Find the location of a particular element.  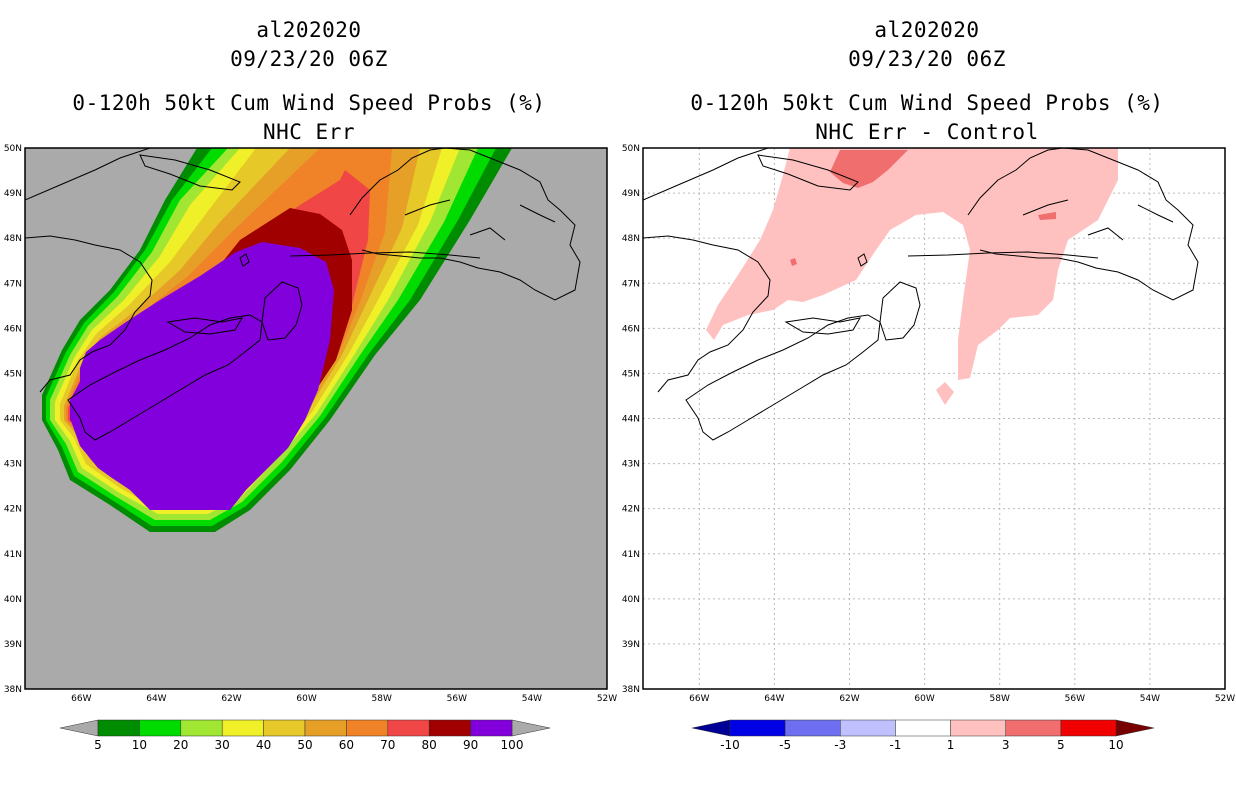

right-lon-labels: 66W 64W 62W 60W 58W 56W 54W 52W is located at coordinates (962, 699).